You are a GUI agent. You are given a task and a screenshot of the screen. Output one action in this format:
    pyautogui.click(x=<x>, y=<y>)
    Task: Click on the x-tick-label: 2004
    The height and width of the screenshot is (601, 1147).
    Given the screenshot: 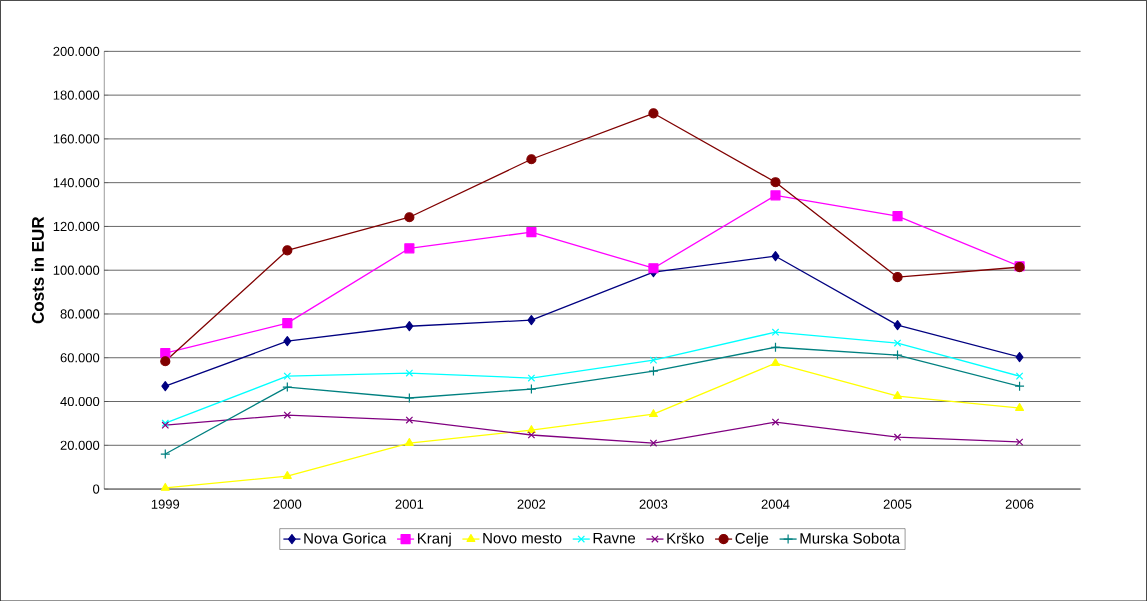 What is the action you would take?
    pyautogui.click(x=775, y=504)
    